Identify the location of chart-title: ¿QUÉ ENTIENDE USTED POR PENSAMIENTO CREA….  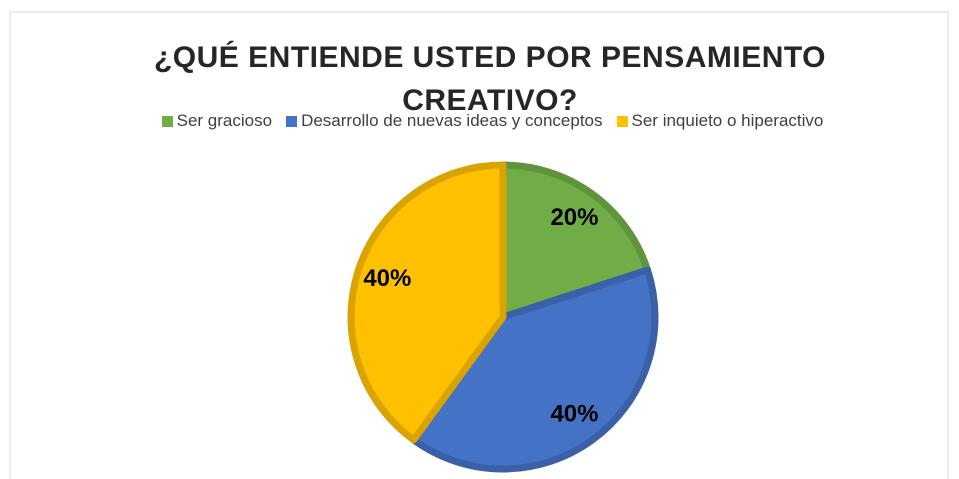
(490, 79).